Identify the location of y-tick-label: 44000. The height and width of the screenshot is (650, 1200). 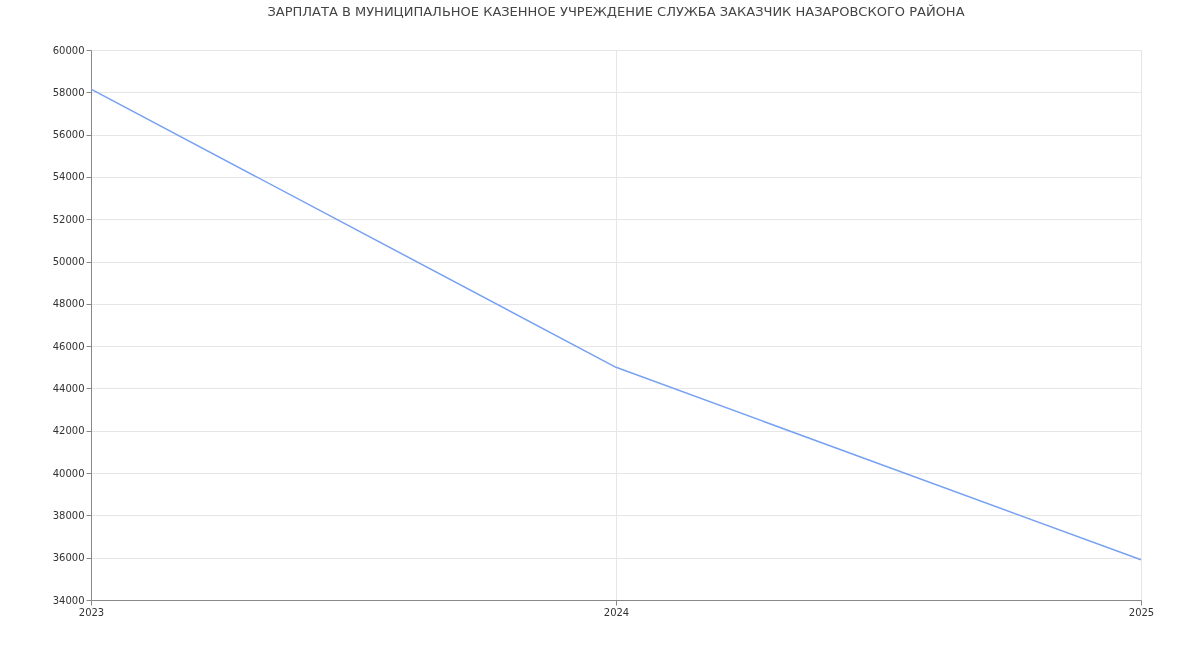
(68, 388).